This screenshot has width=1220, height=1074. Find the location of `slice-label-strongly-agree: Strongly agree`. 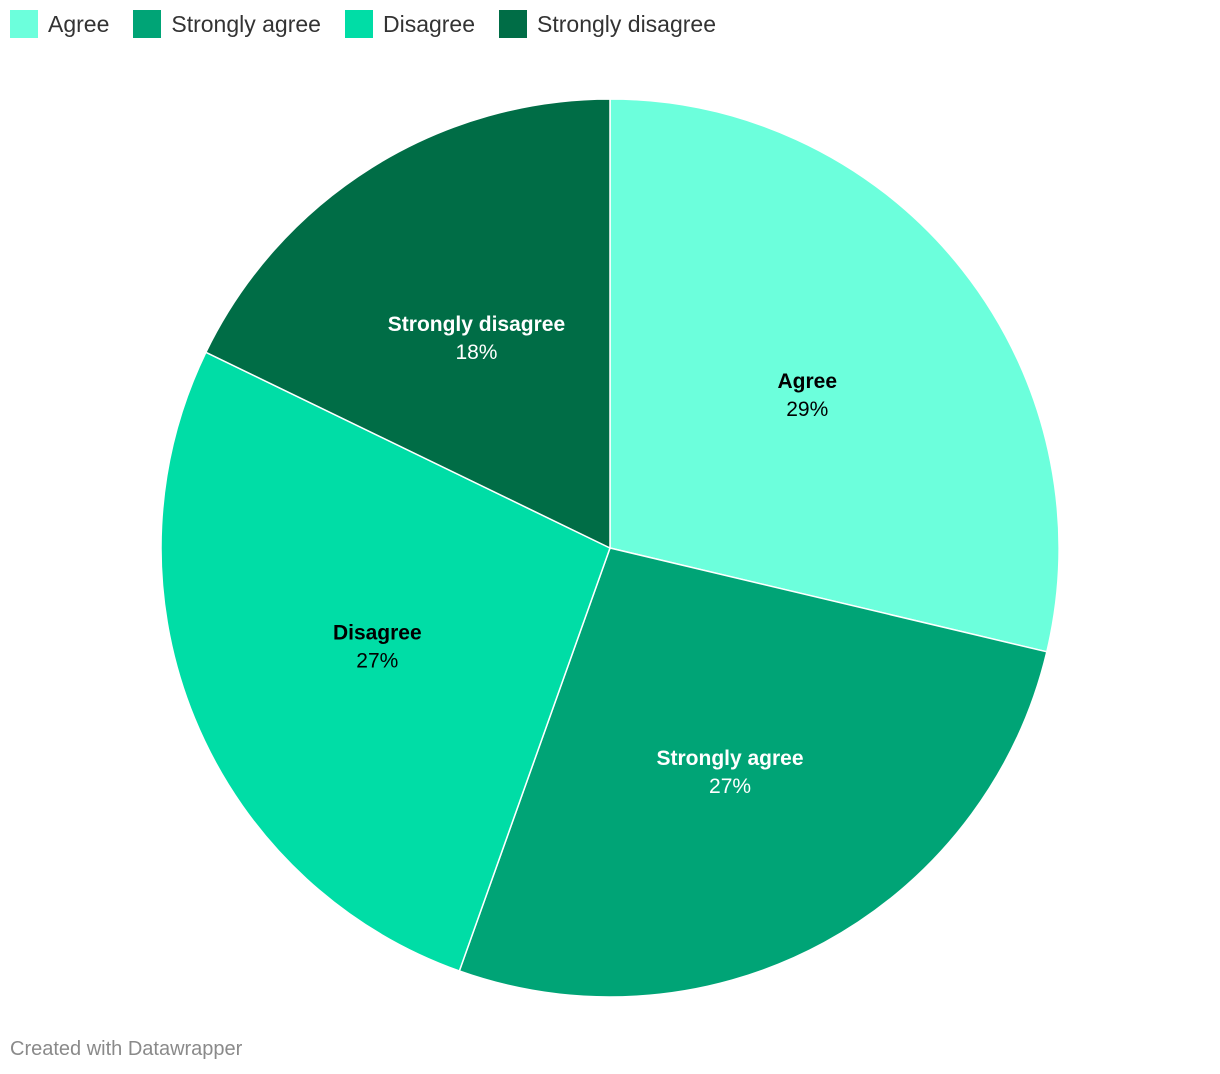

slice-label-strongly-agree: Strongly agree is located at coordinates (730, 758).